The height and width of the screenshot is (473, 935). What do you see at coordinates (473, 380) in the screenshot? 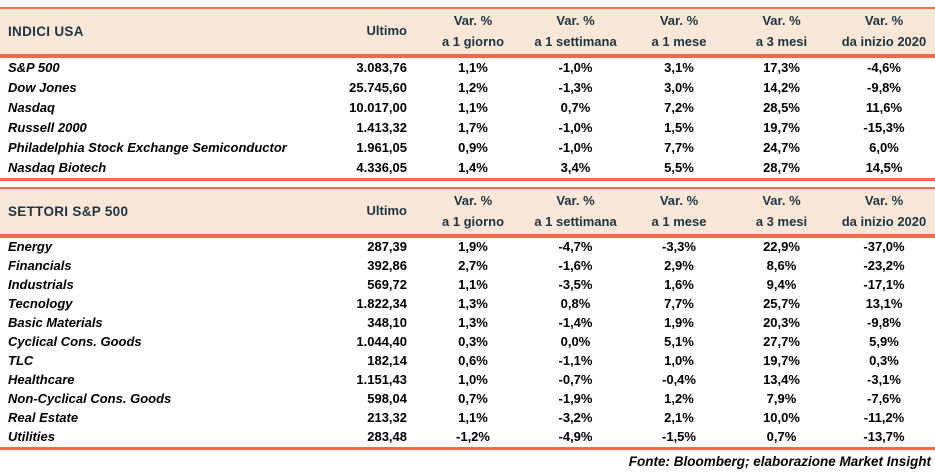
I see `var-percent-value: 1,0%` at bounding box center [473, 380].